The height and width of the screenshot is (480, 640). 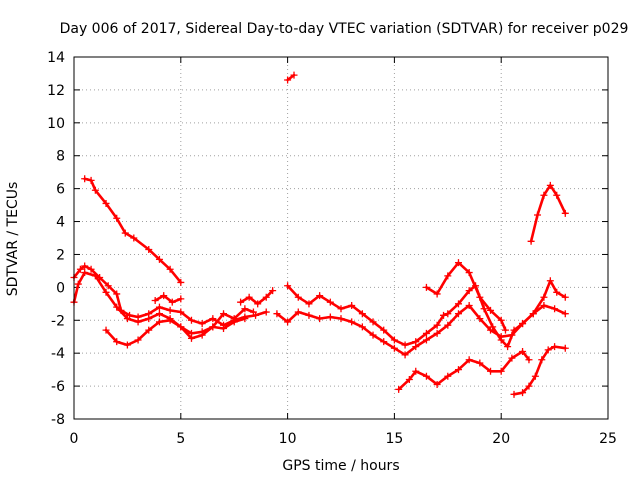 What do you see at coordinates (608, 439) in the screenshot?
I see `x-tick-label: 25` at bounding box center [608, 439].